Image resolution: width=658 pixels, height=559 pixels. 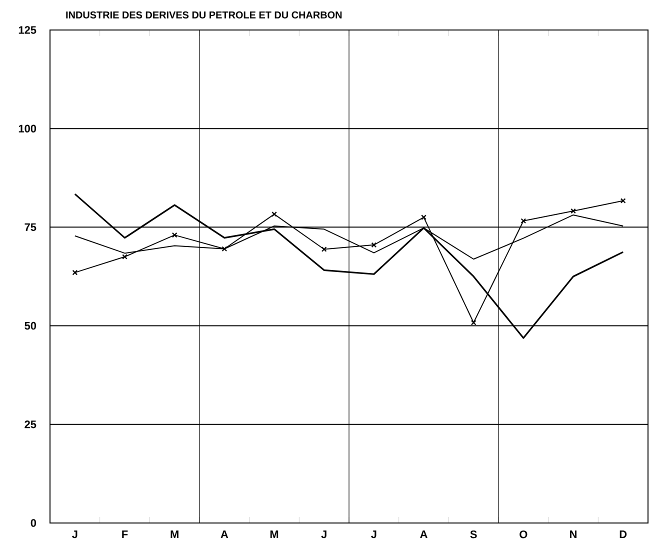 I want to click on y-tick-label: 75, so click(x=30, y=227).